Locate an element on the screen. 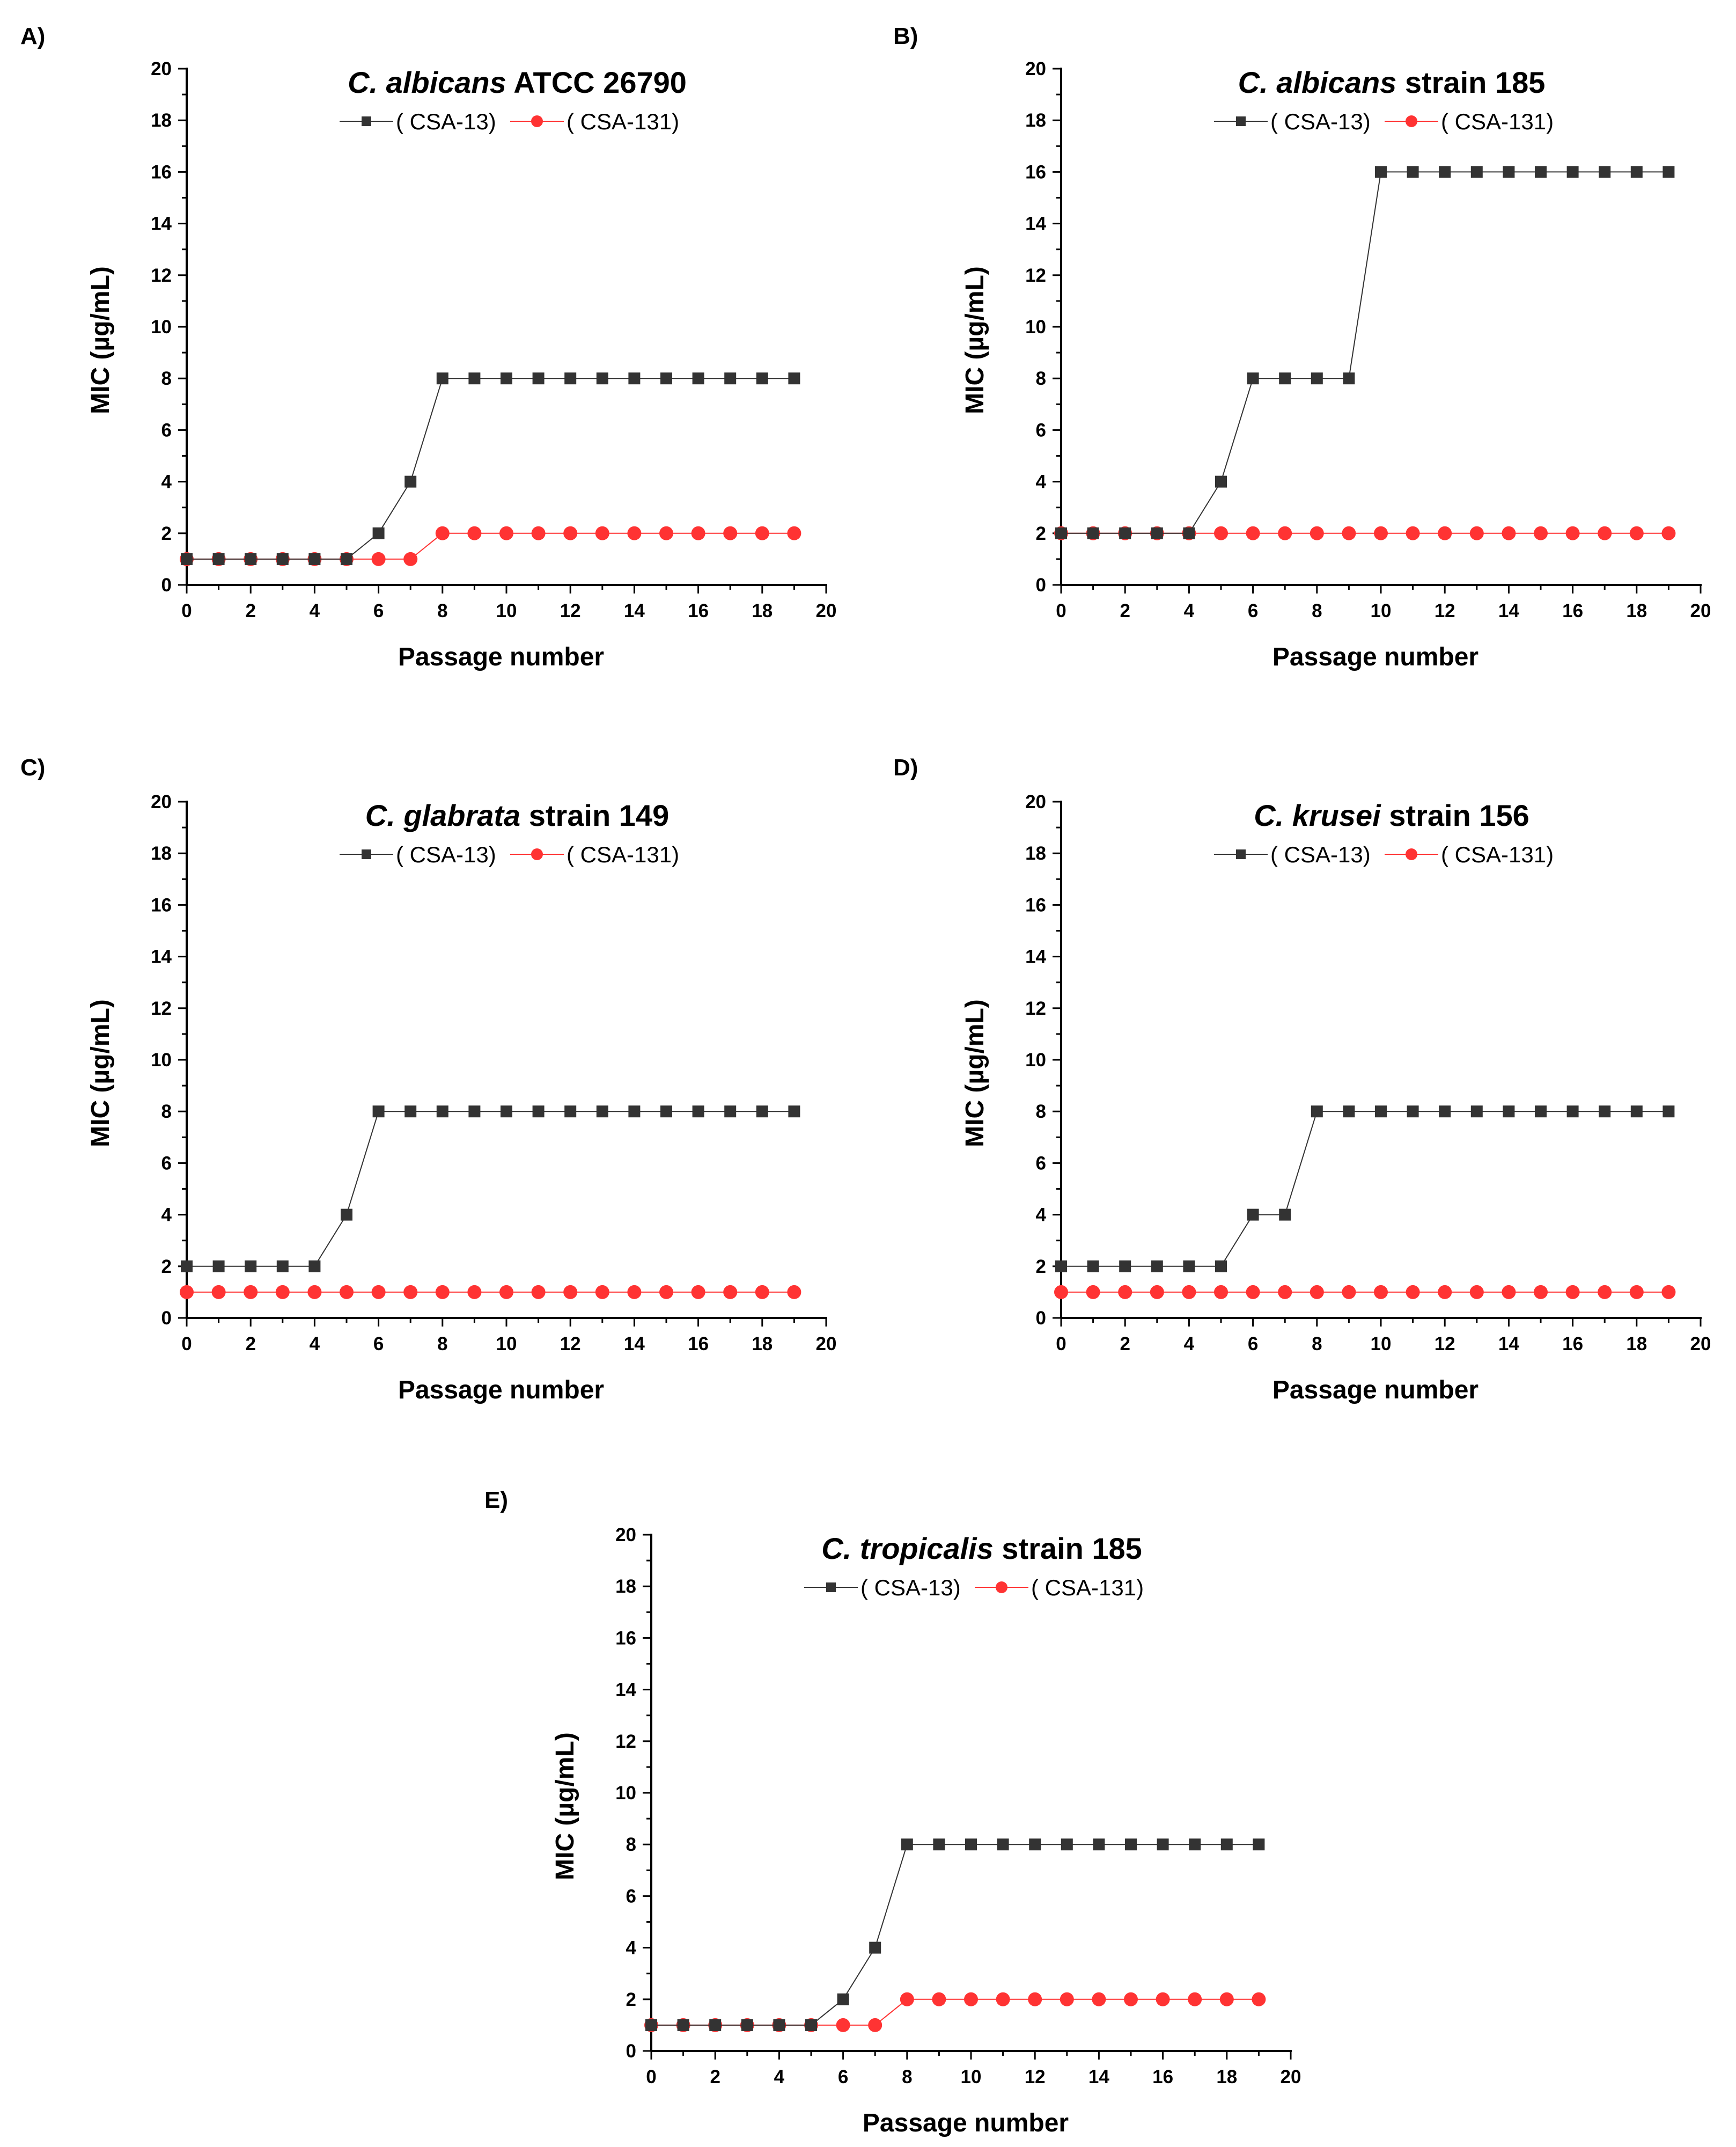  panel-label: C) is located at coordinates (32, 767).